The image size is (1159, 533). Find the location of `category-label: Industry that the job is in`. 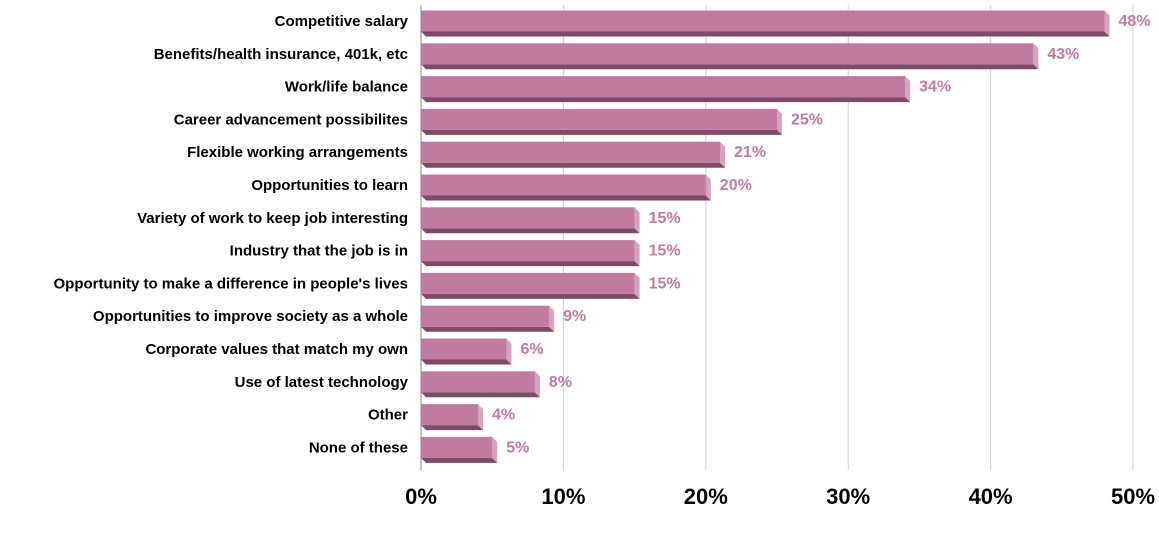

category-label: Industry that the job is in is located at coordinates (319, 251).